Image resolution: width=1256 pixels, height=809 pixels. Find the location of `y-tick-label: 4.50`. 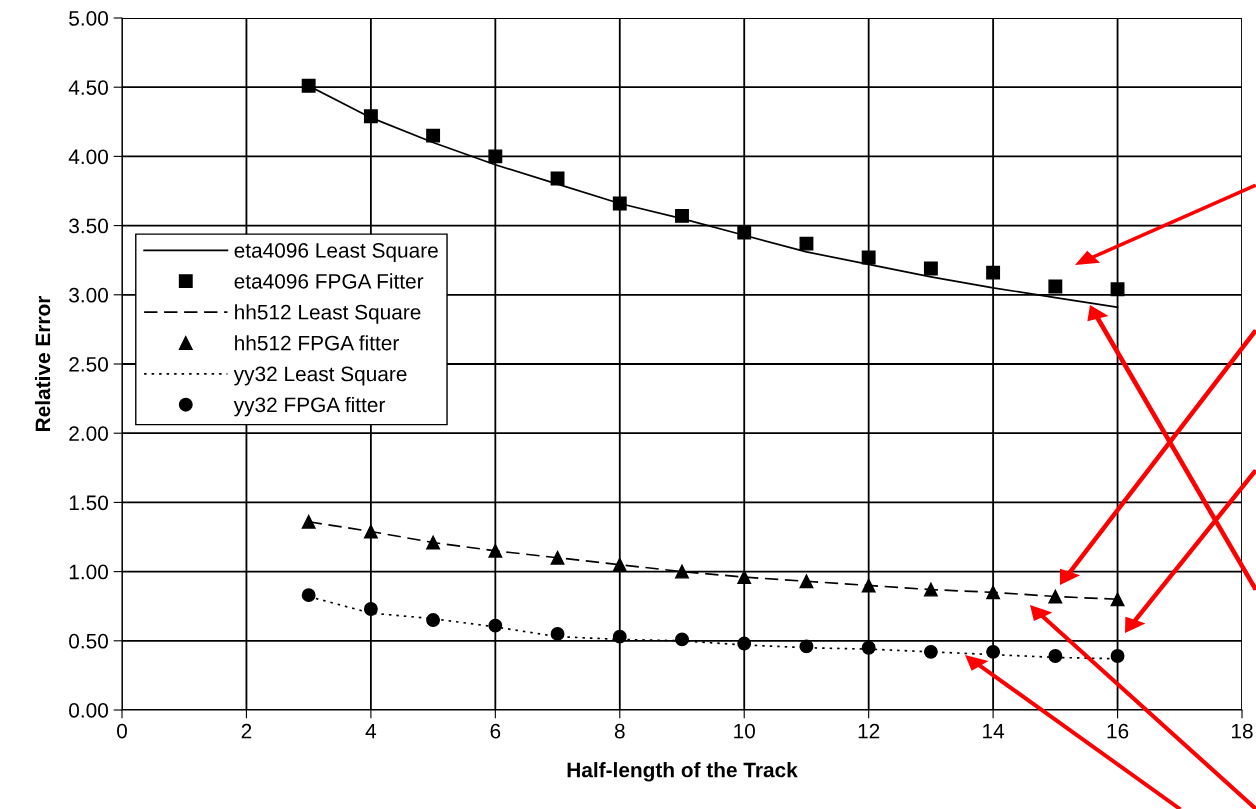

y-tick-label: 4.50 is located at coordinates (88, 87).